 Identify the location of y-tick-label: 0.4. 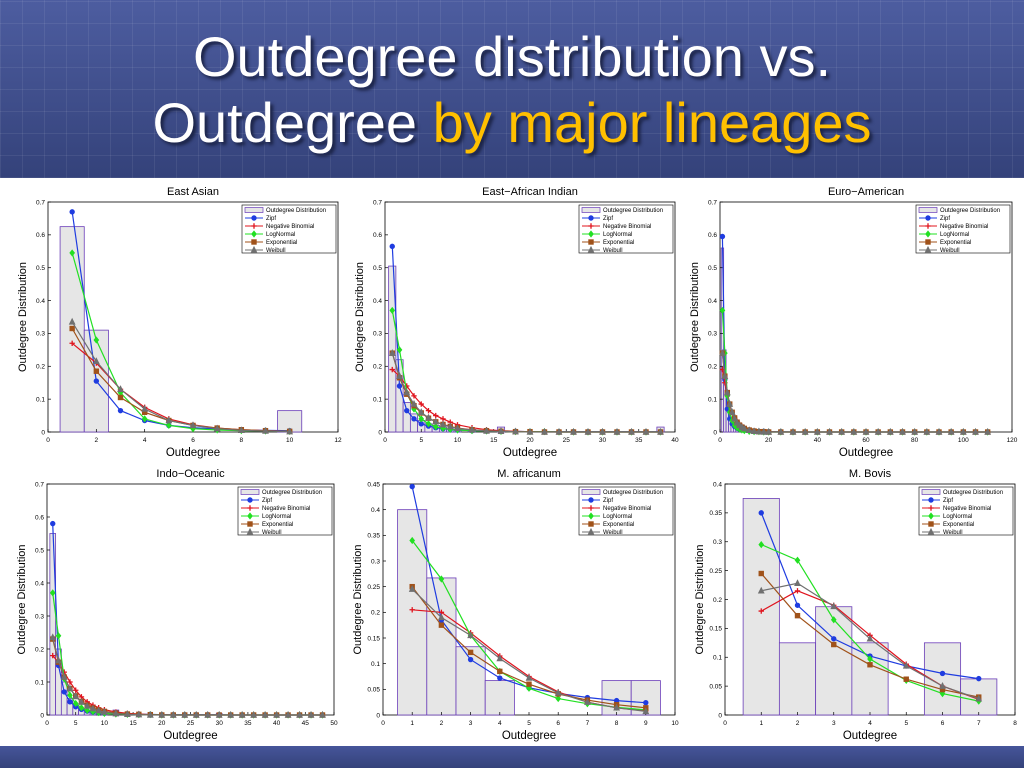
(717, 484).